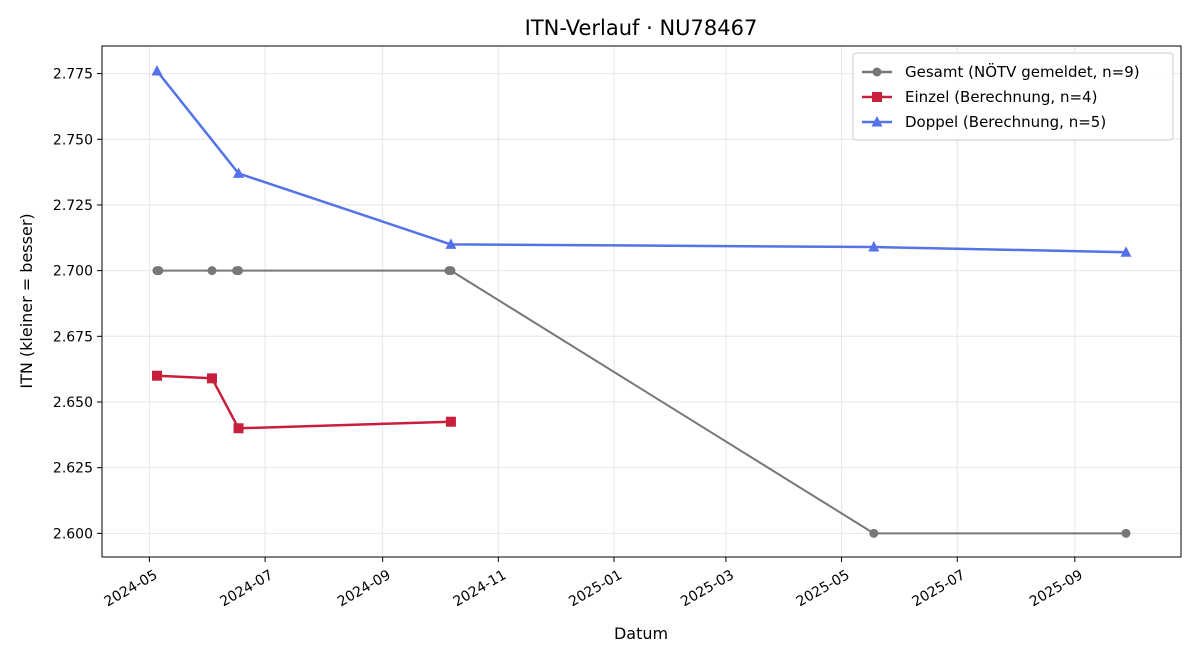 The image size is (1200, 660). Describe the element at coordinates (246, 588) in the screenshot. I see `x-tick-label: 2024-07` at that location.